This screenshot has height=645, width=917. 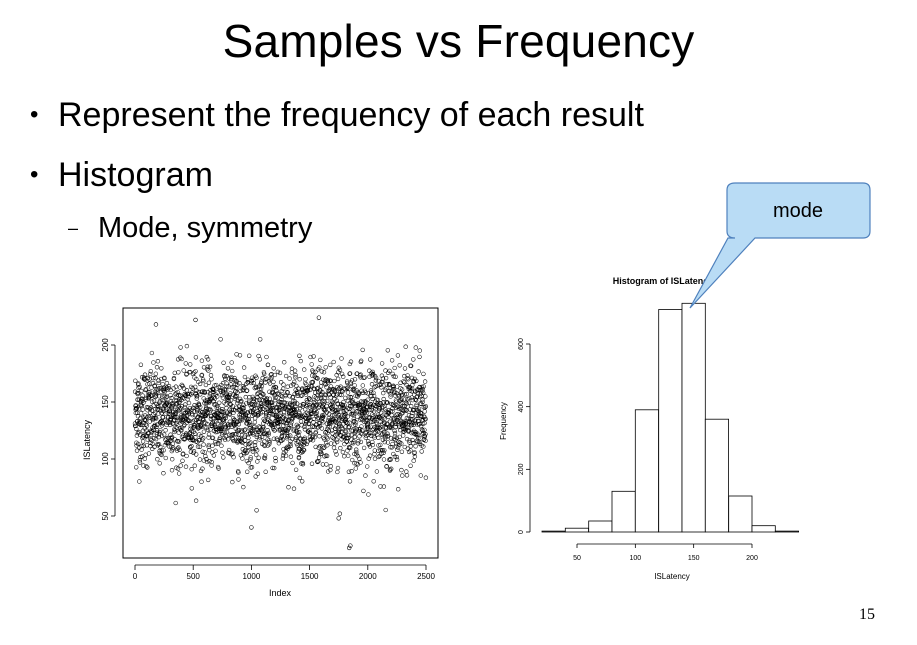 I want to click on scatter-point-outlier, so click(x=251, y=527).